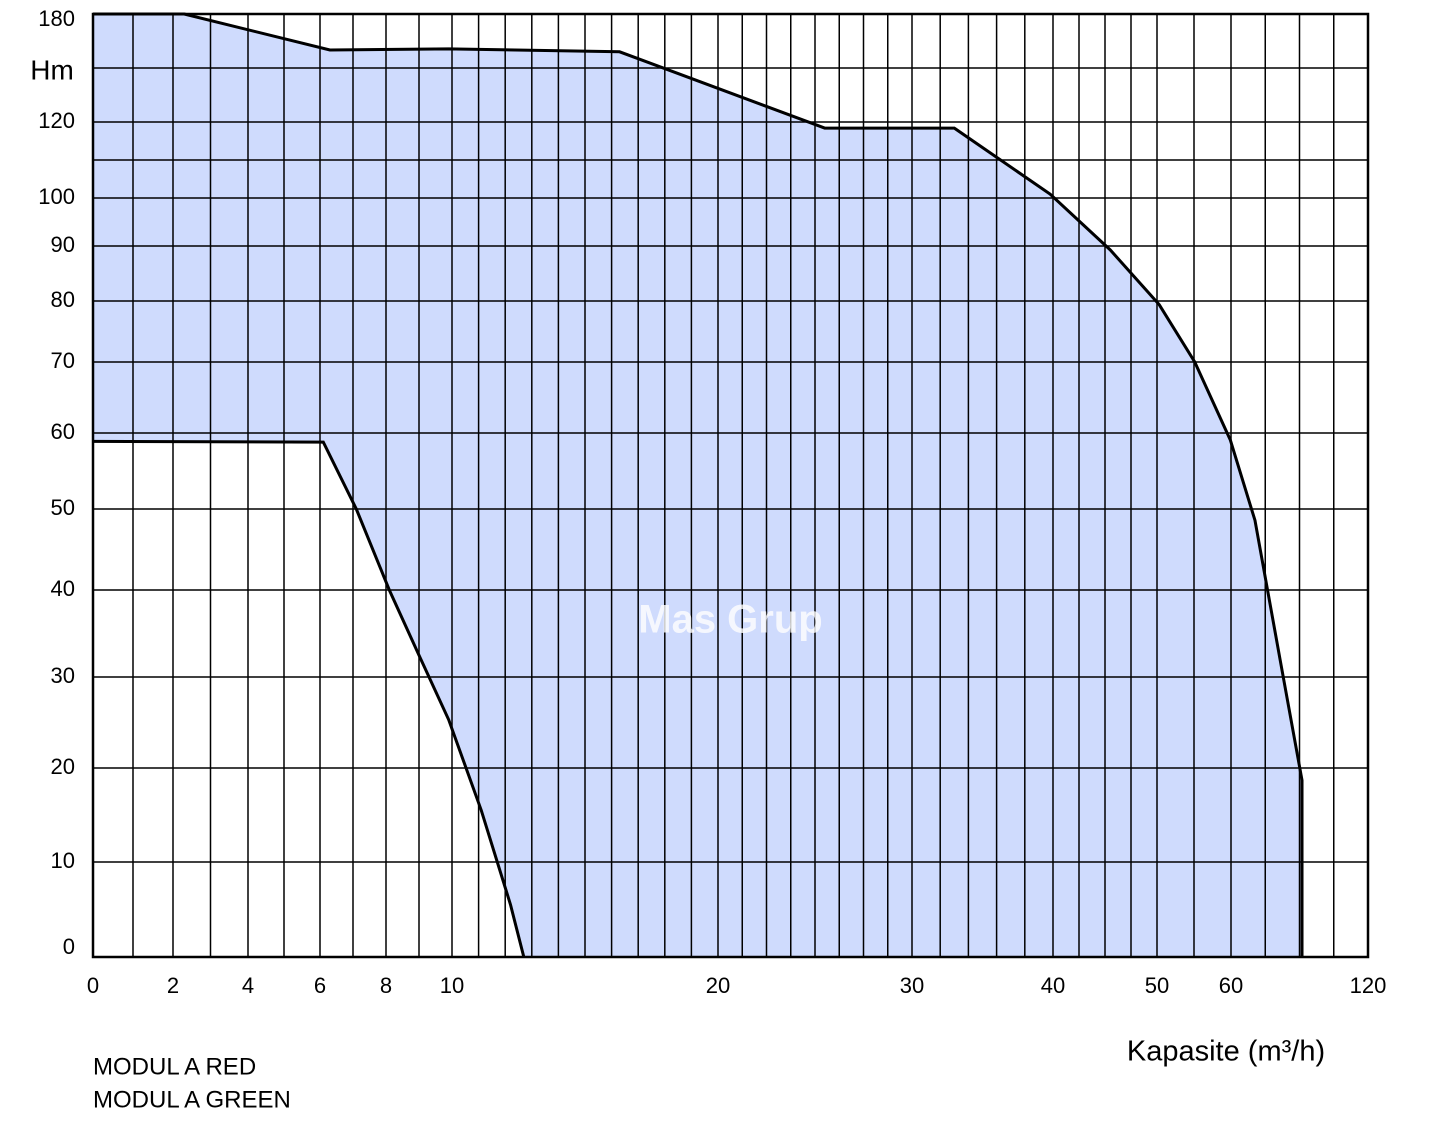 This screenshot has height=1130, width=1440. Describe the element at coordinates (63, 860) in the screenshot. I see `y-tick-label: 10` at that location.